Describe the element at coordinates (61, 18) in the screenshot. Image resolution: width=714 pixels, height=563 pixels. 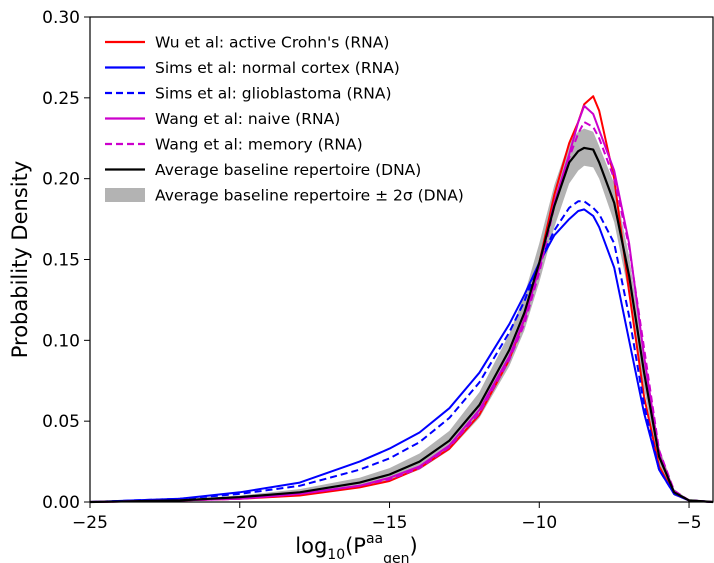
I see `y-tick-label: 0.30` at that location.